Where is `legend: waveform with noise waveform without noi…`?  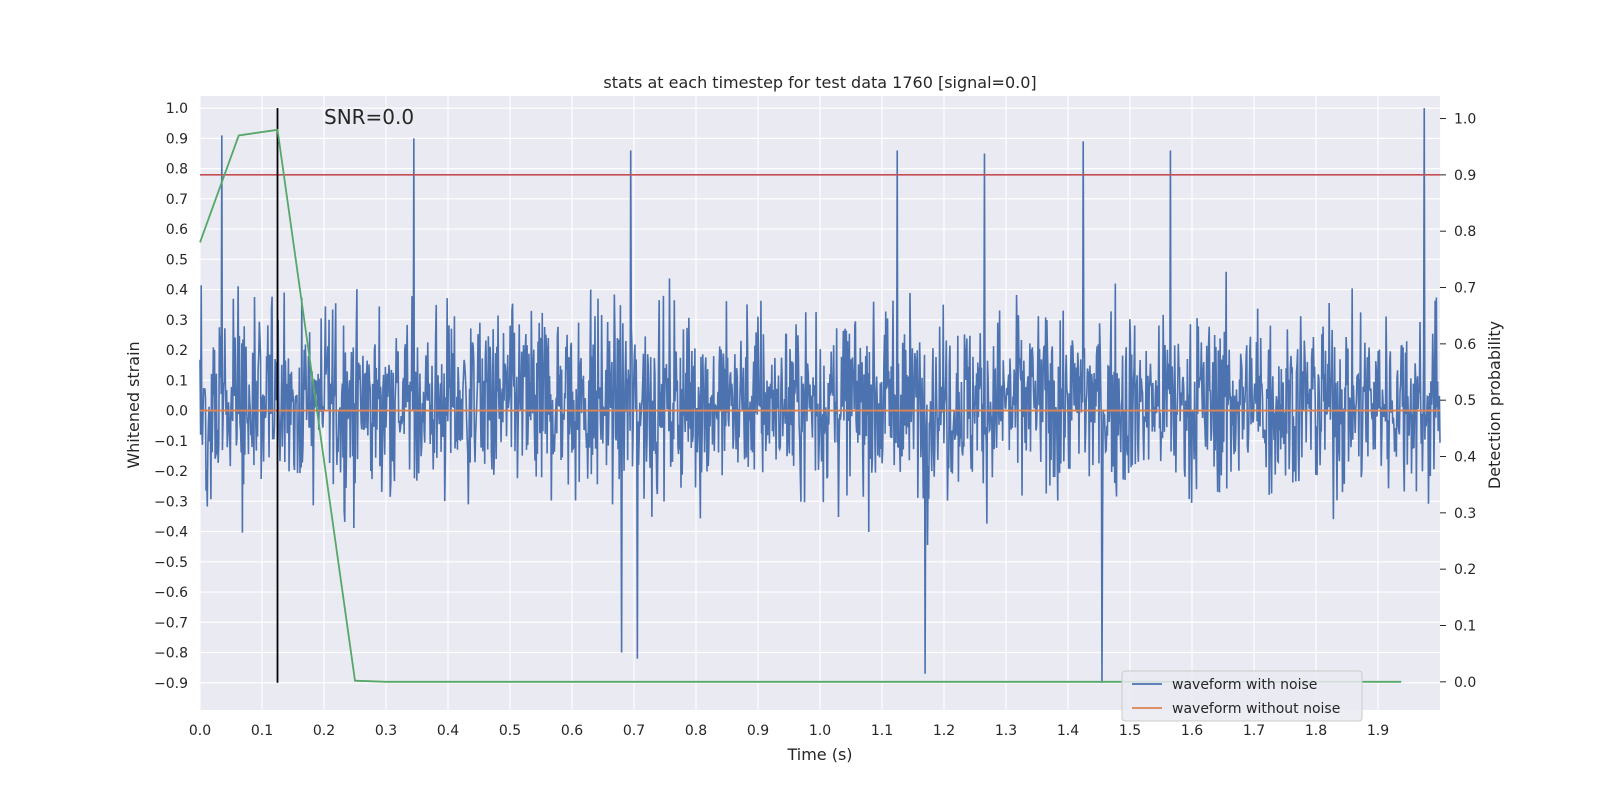 legend: waveform with noise waveform without noi… is located at coordinates (1242, 696).